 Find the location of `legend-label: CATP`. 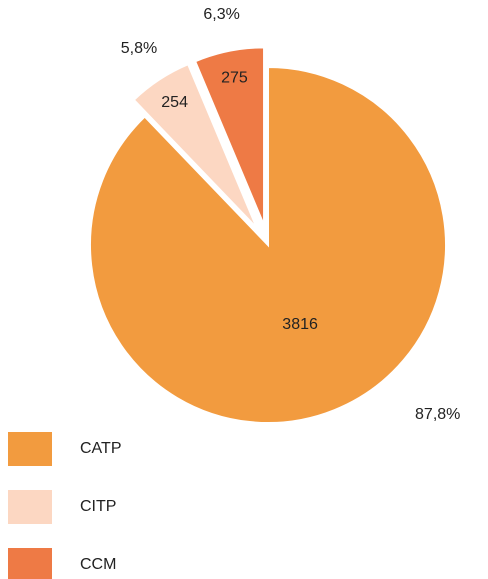

legend-label: CATP is located at coordinates (100, 448).